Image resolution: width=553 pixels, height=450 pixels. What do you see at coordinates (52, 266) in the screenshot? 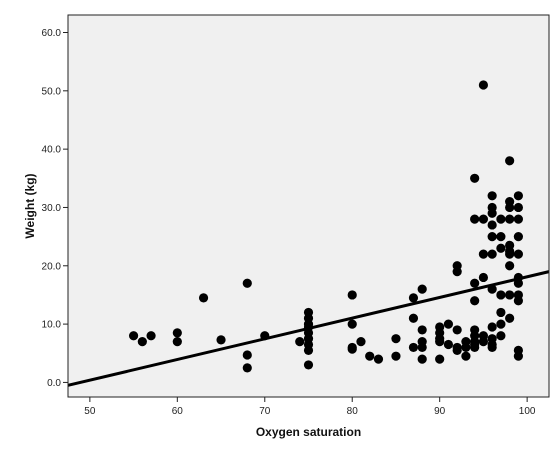
I see `y-tick-label: 20.0` at bounding box center [52, 266].